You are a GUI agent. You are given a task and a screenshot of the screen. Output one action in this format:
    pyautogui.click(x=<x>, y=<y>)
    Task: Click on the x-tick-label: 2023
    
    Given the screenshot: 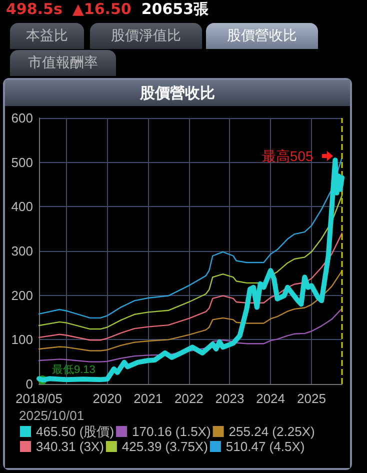 What is the action you would take?
    pyautogui.click(x=229, y=398)
    